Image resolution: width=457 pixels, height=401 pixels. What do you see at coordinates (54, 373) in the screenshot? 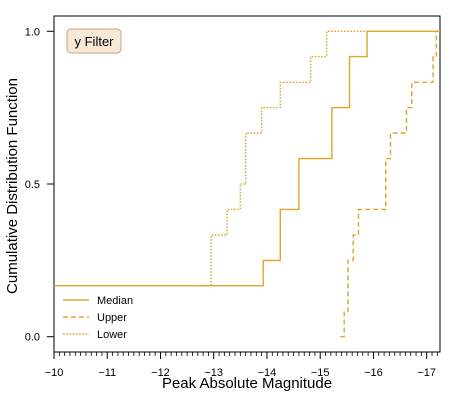
I see `x-tick-label: −10` at bounding box center [54, 373].